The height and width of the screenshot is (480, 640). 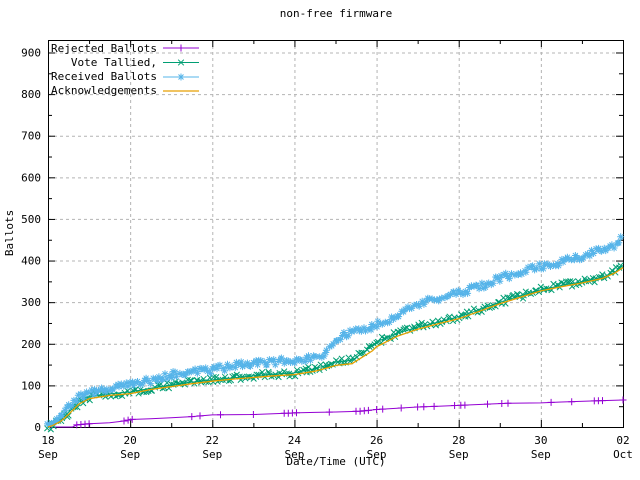 I want to click on y-tick-label: 0, so click(x=37, y=427).